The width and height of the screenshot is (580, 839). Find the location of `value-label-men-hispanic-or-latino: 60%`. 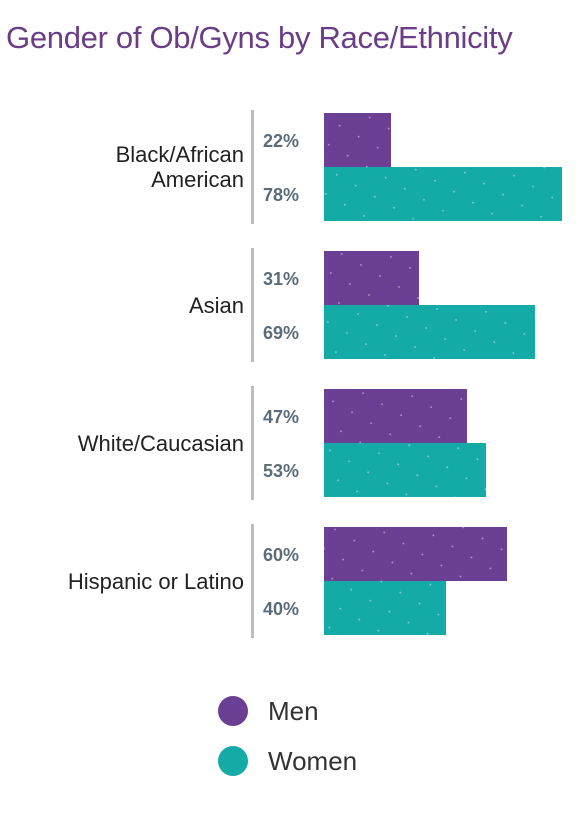

value-label-men-hispanic-or-latino: 60% is located at coordinates (281, 555).